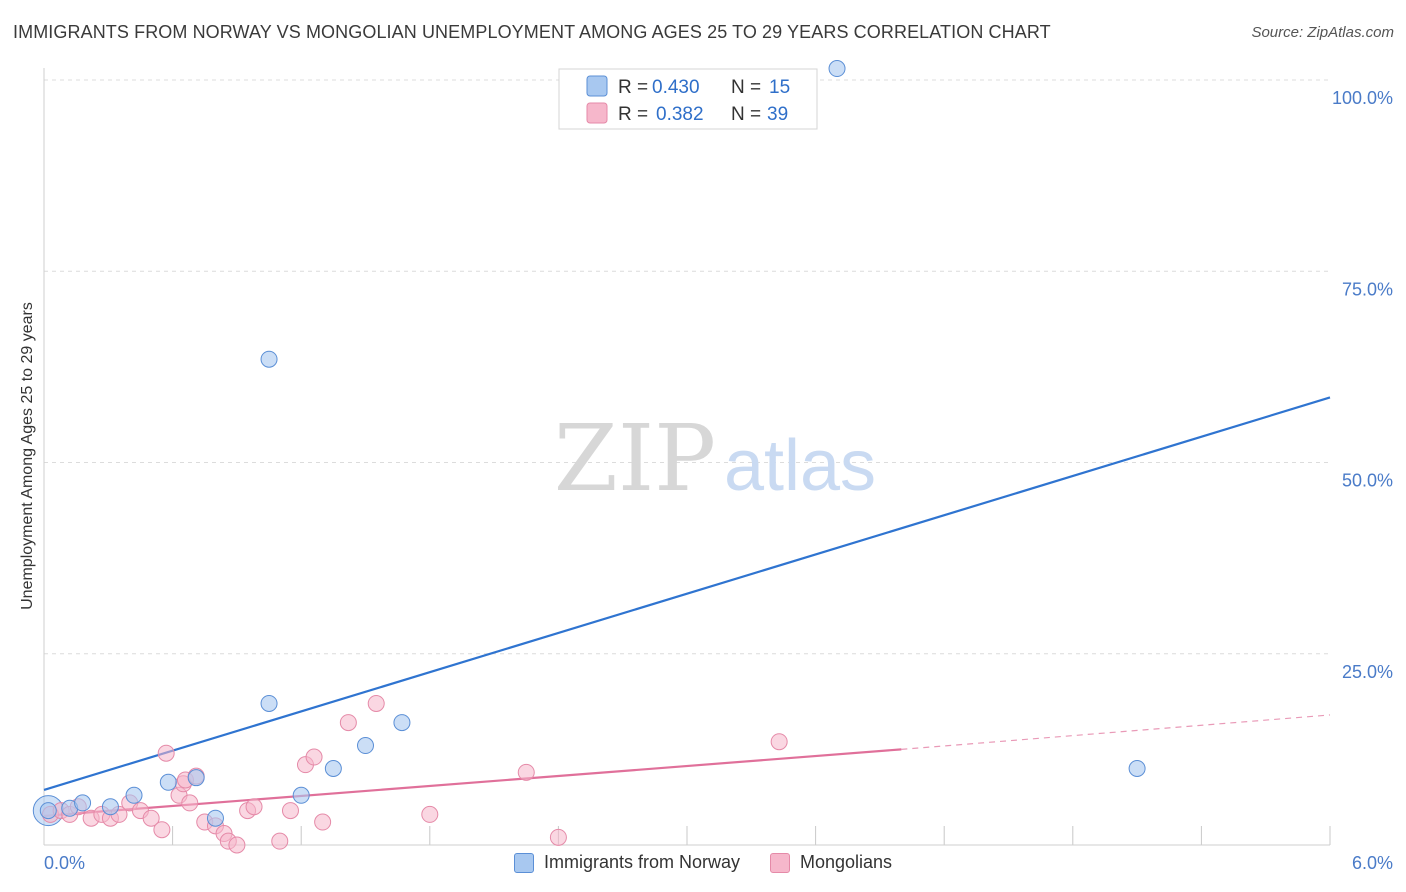 Image resolution: width=1406 pixels, height=892 pixels. I want to click on stats-legend: R = 0.430 N = 15 R = 0.382 N = 39, so click(688, 99).